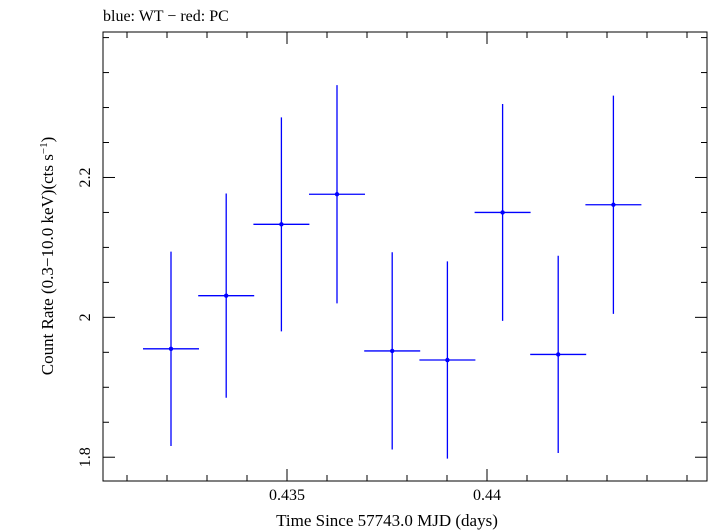 The height and width of the screenshot is (532, 709). What do you see at coordinates (166, 16) in the screenshot?
I see `chart-title: blue: WT − red: PC` at bounding box center [166, 16].